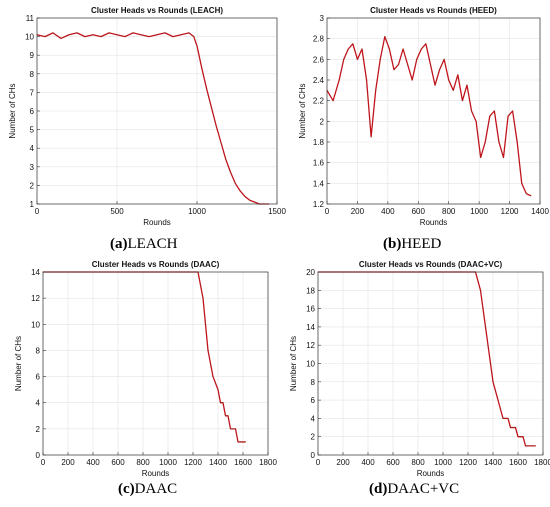  Describe the element at coordinates (310, 309) in the screenshot. I see `y-tick-label: 16` at that location.